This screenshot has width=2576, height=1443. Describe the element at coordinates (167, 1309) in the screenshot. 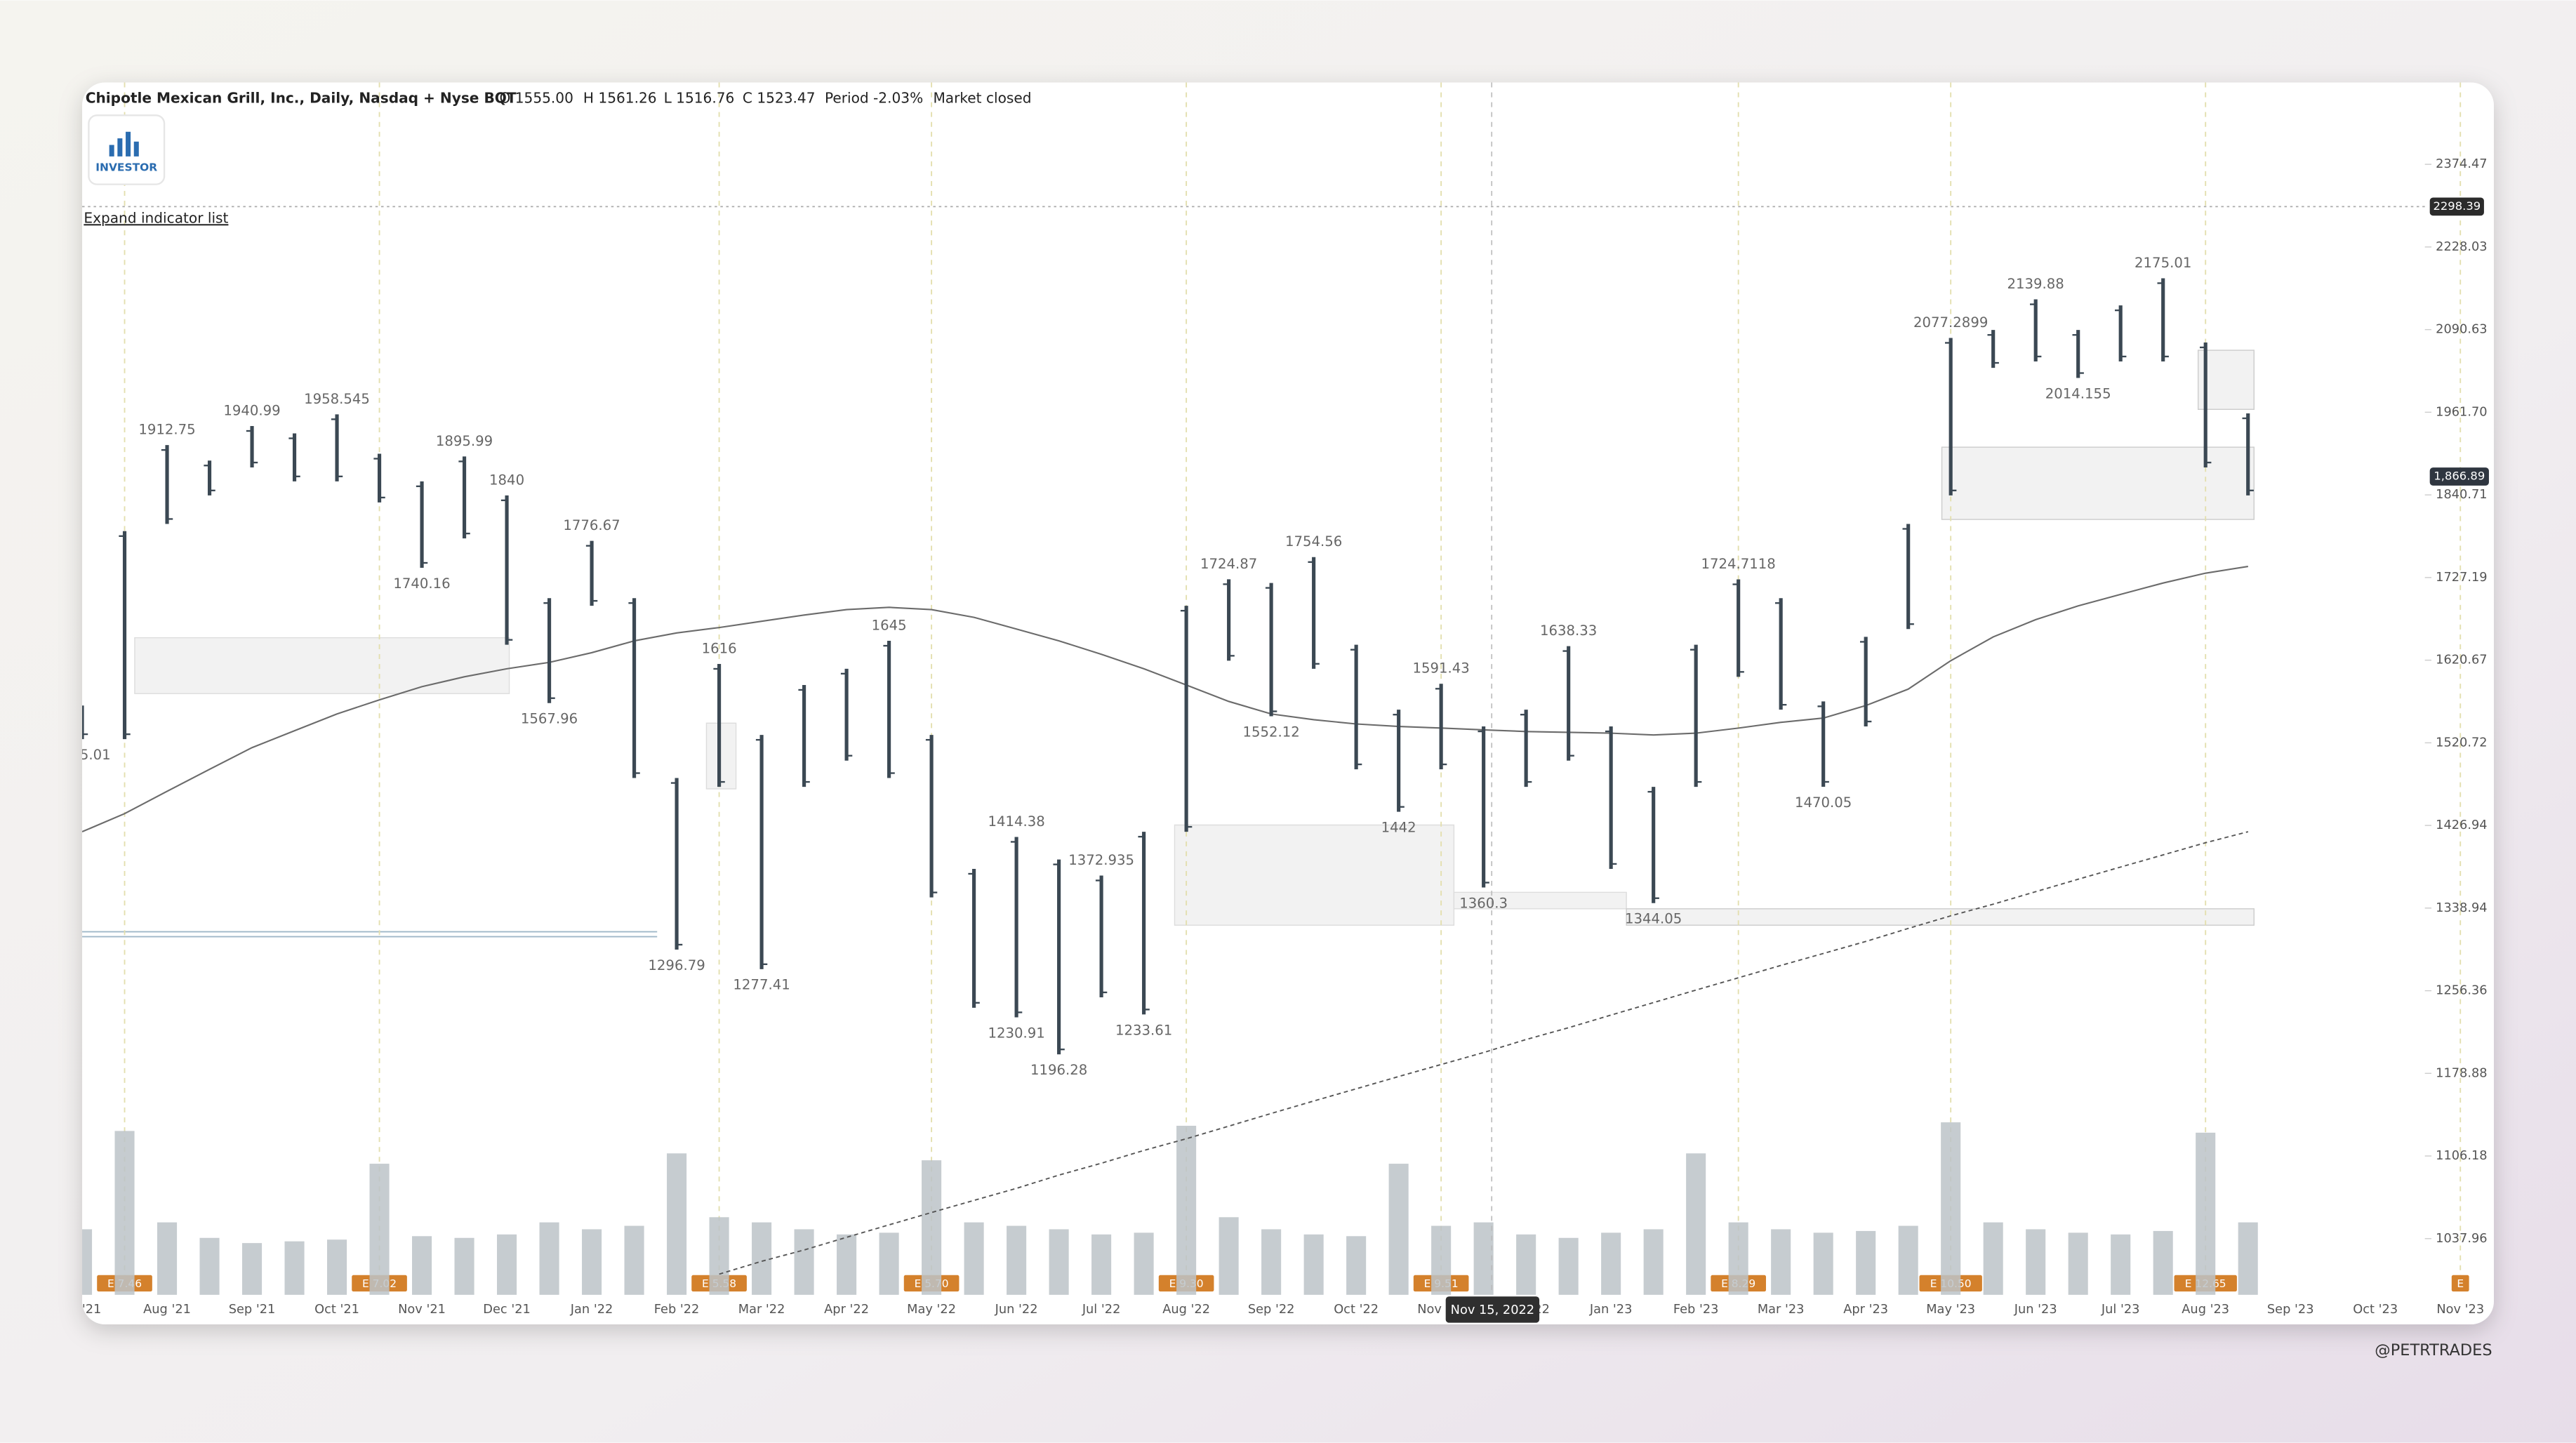

I see `x-tick-label: Aug '21` at that location.